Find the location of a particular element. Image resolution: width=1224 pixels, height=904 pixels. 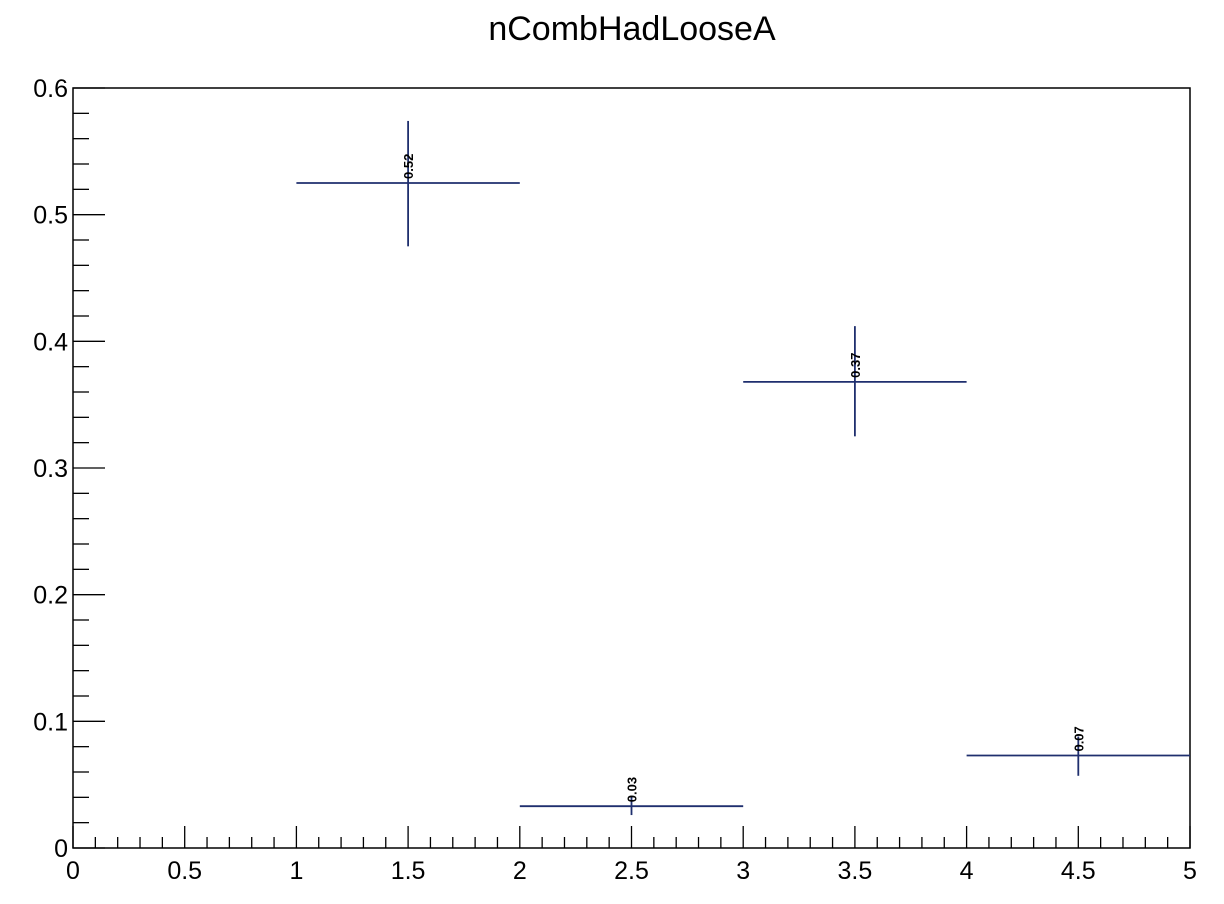

x-tick-label: 4.5 is located at coordinates (1078, 871).